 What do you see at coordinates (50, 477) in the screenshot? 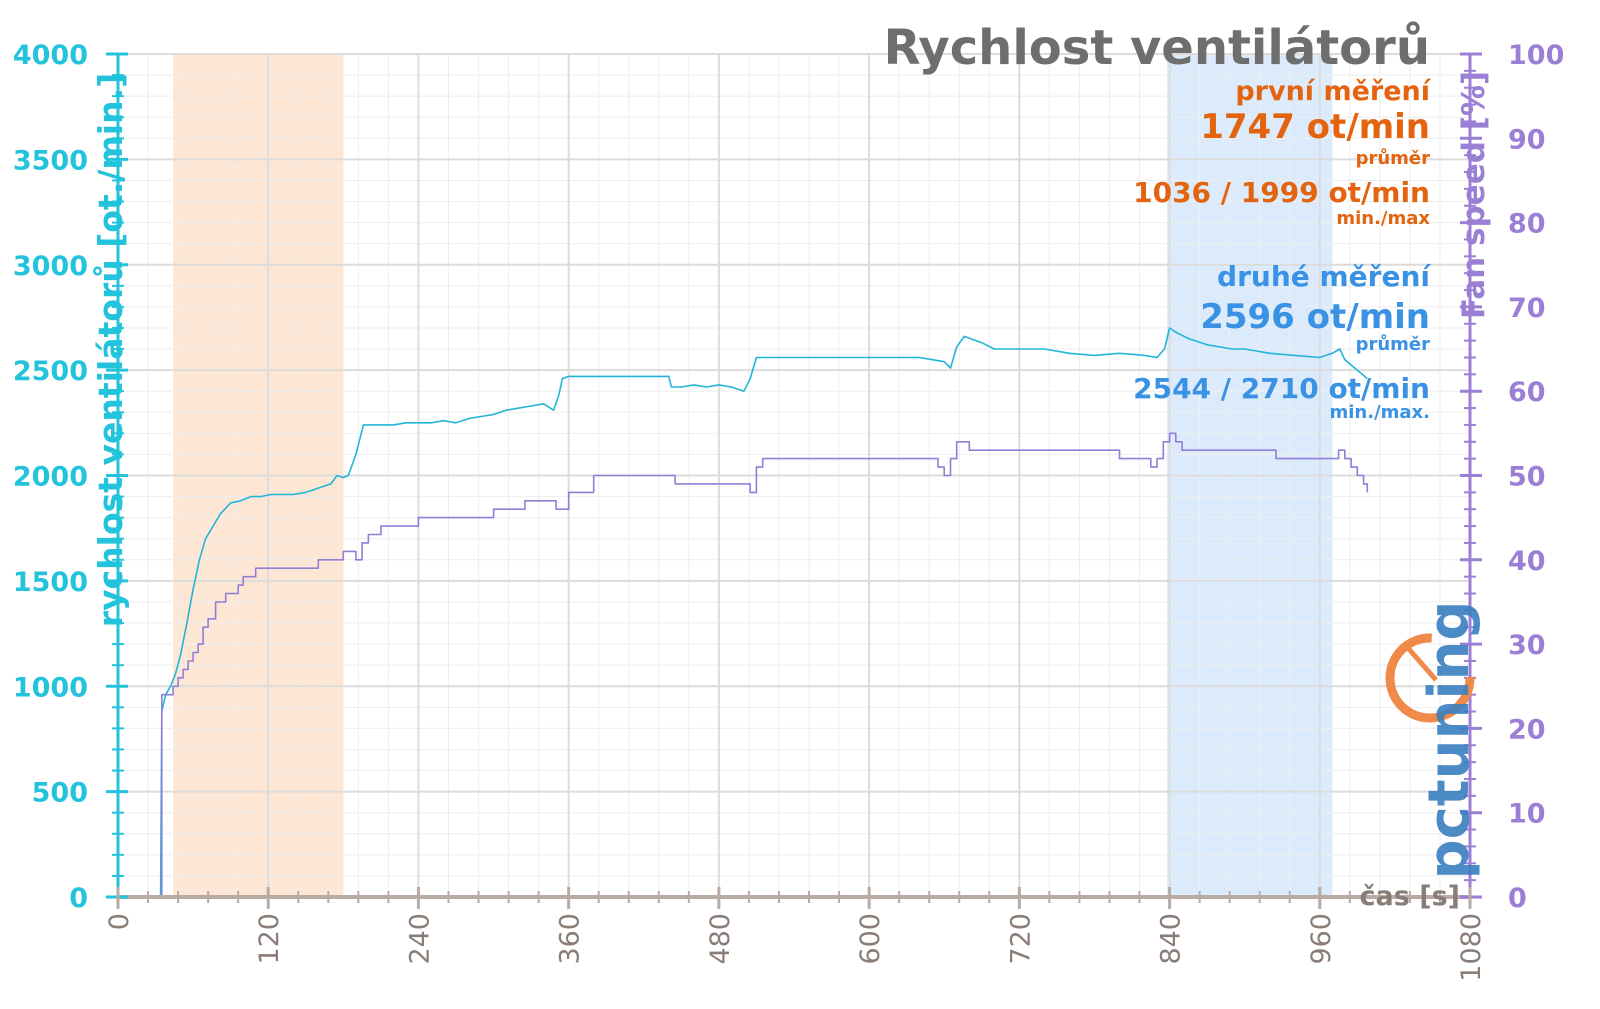
I see `left-tick-label: 2000` at bounding box center [50, 477].